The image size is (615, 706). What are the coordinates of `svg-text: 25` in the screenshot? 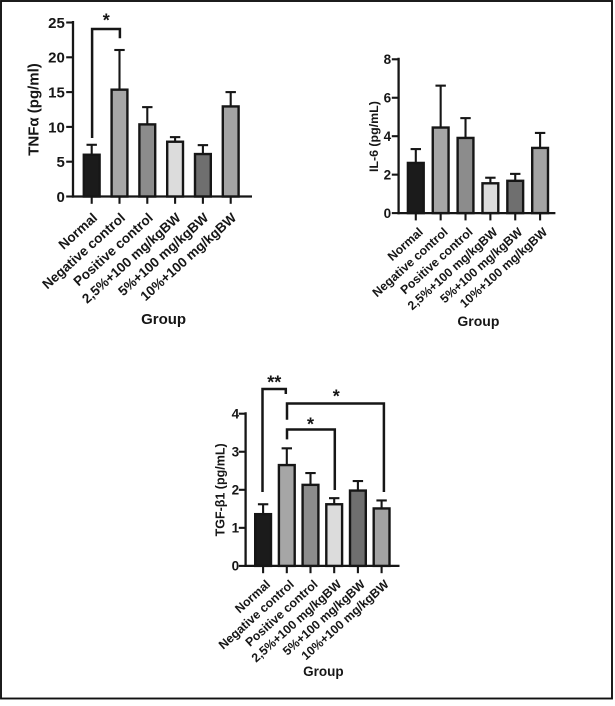 It's located at (56, 23).